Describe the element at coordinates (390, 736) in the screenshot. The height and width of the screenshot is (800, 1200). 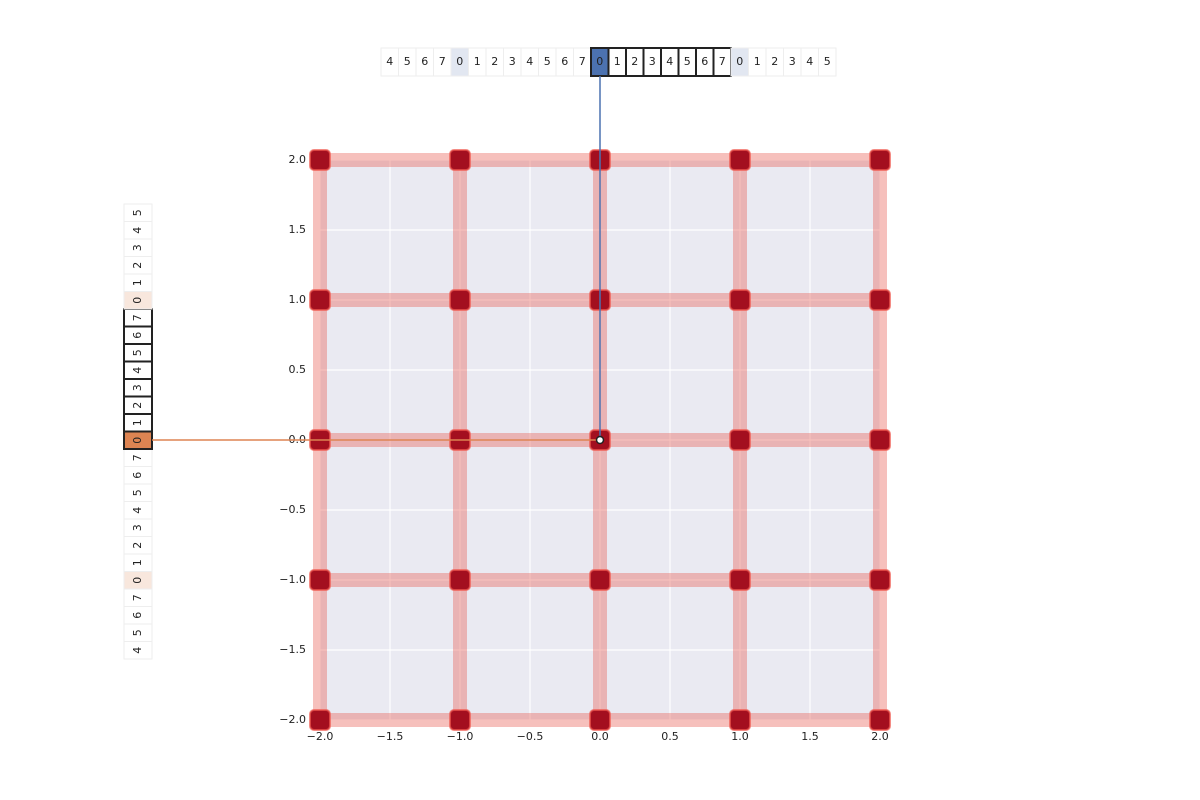
I see `x-tick-label: −1.5` at that location.